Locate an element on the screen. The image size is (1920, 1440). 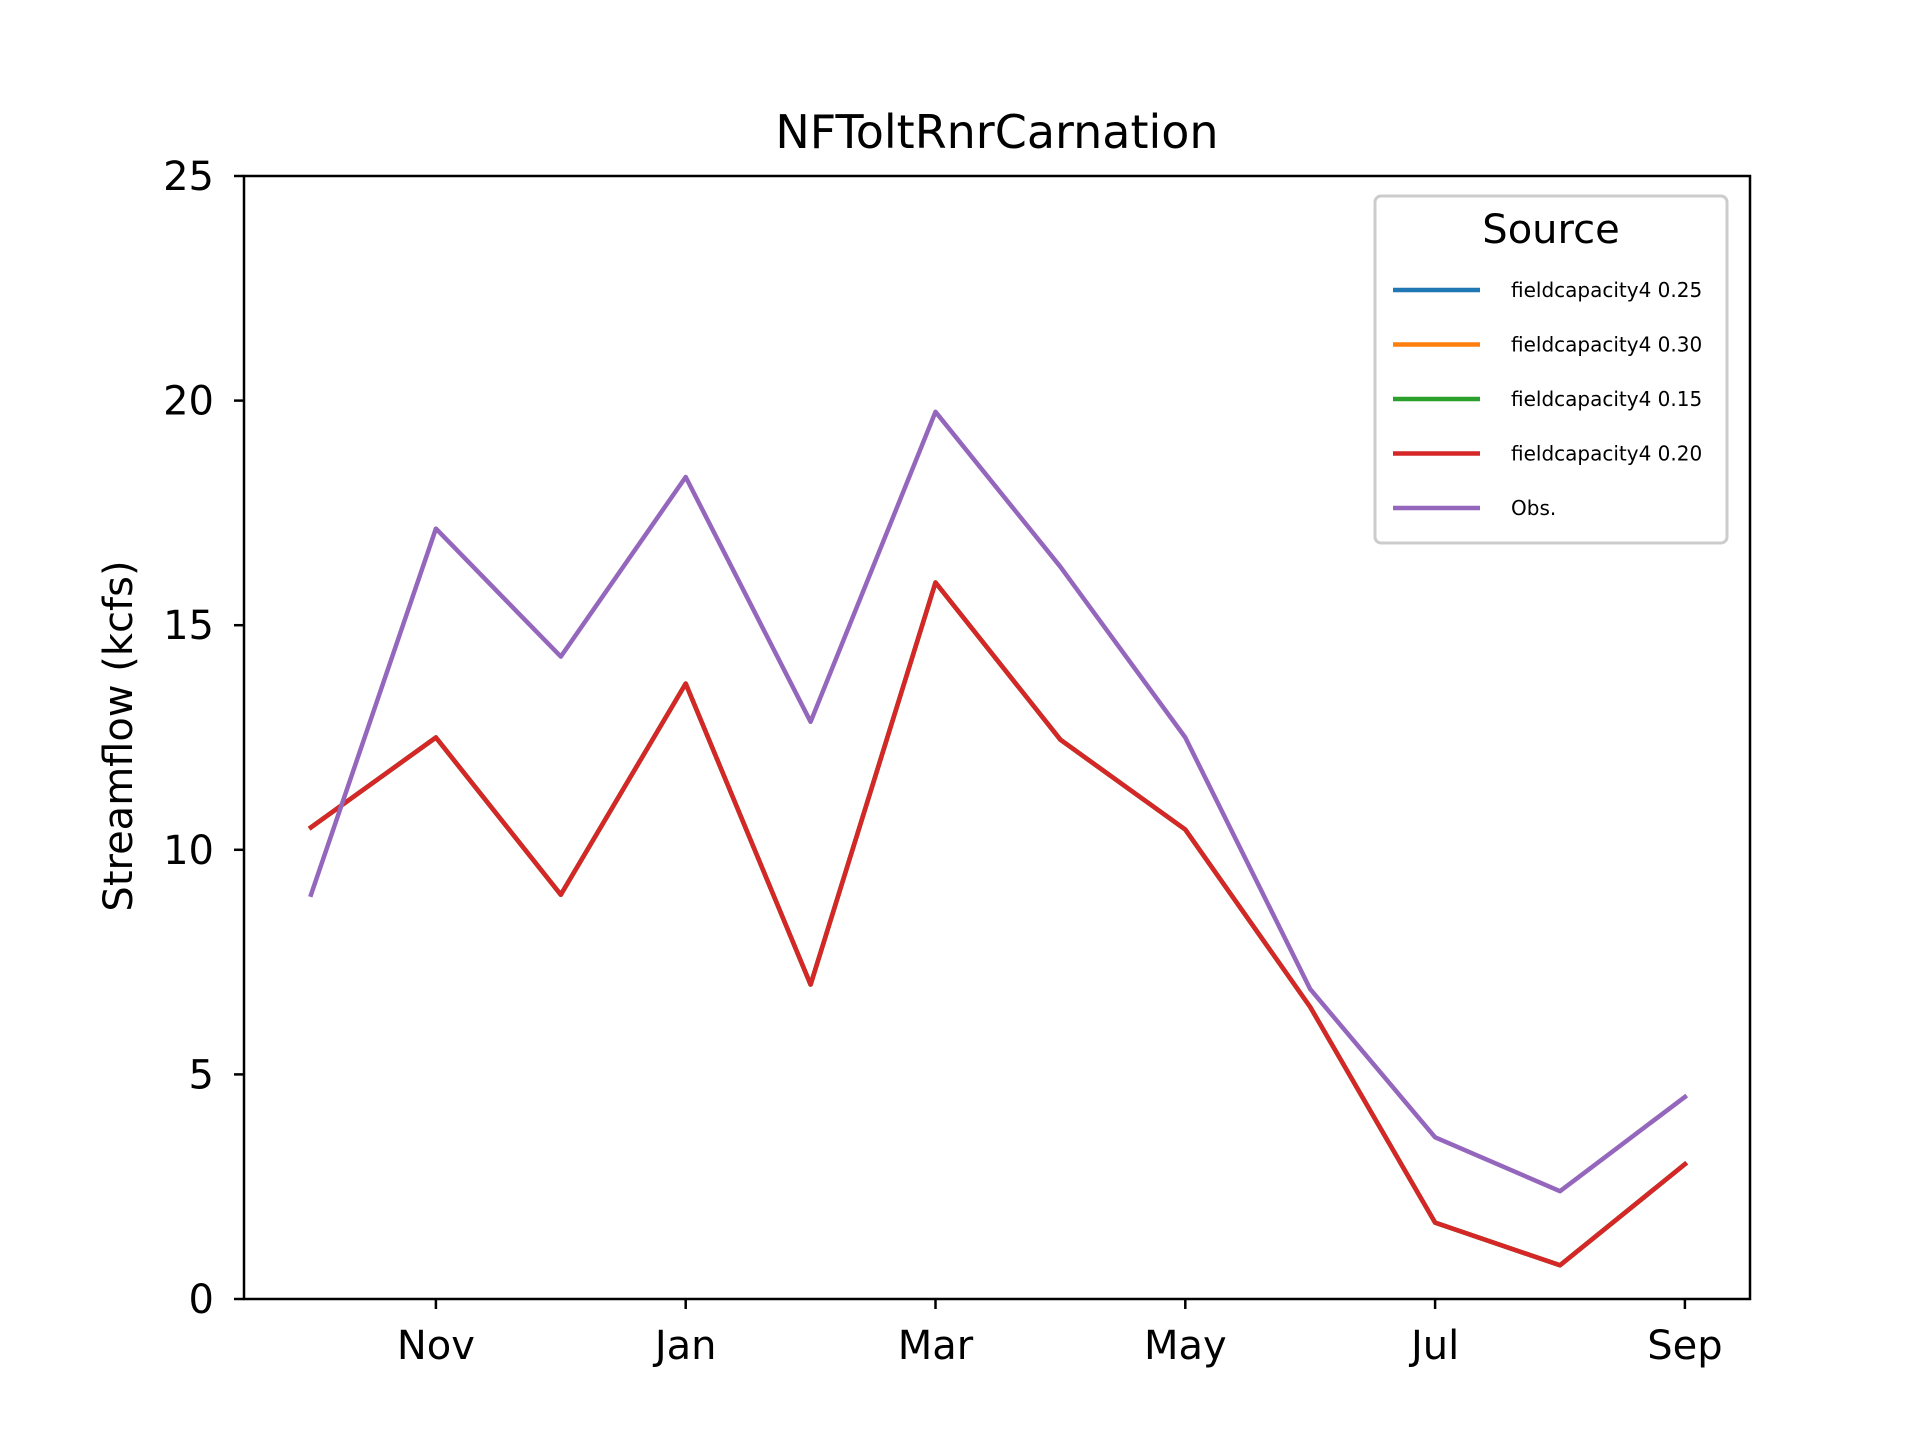
x-axis: Nov Jan Mar May Jul Sep is located at coordinates (1060, 1334).